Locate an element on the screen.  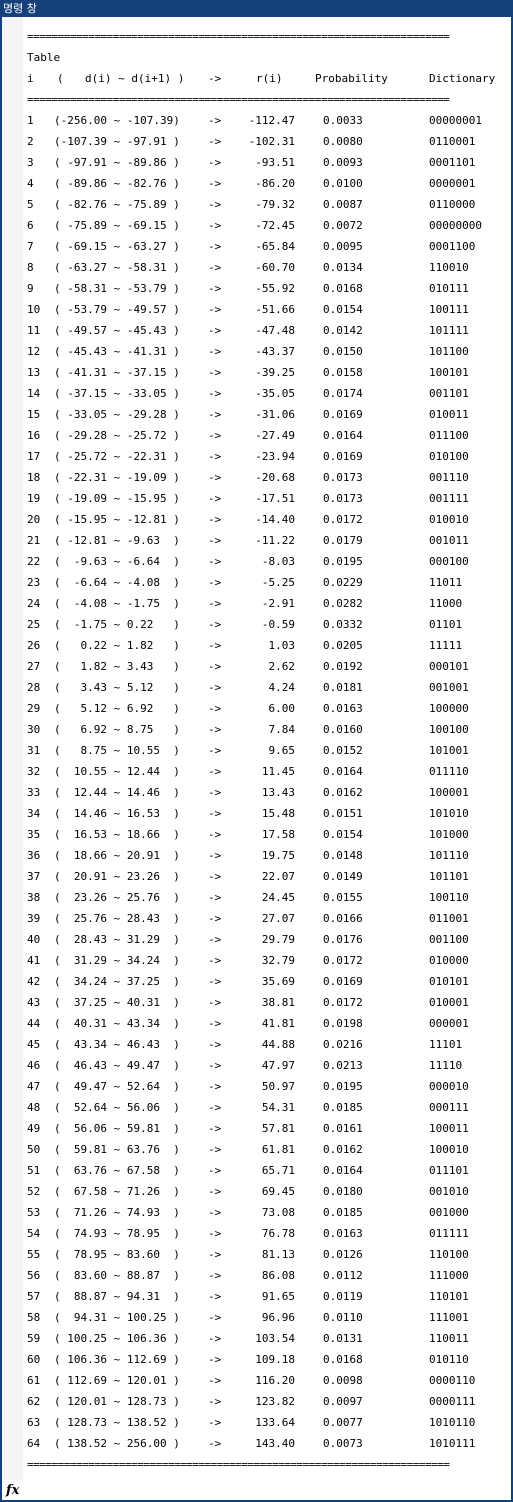
row-index: 12 is located at coordinates (34, 351).